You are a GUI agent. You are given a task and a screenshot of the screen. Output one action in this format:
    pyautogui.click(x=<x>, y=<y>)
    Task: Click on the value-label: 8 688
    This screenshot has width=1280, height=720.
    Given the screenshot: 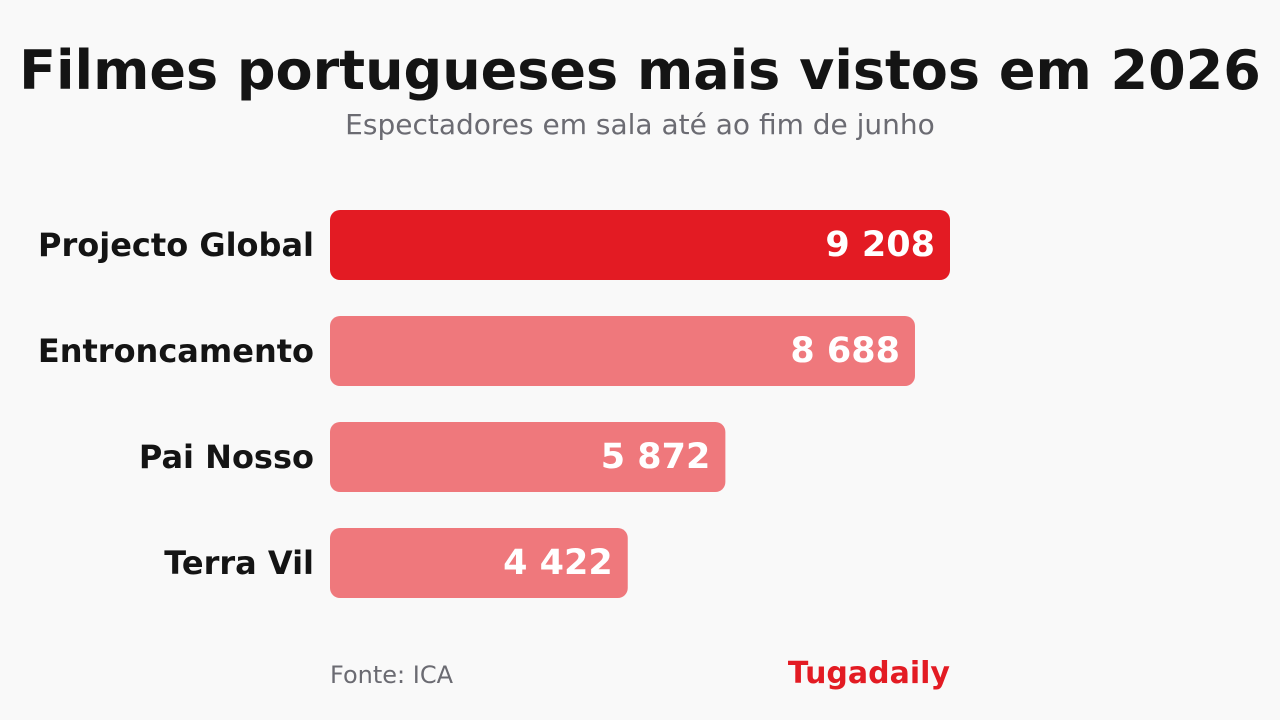 What is the action you would take?
    pyautogui.click(x=845, y=351)
    